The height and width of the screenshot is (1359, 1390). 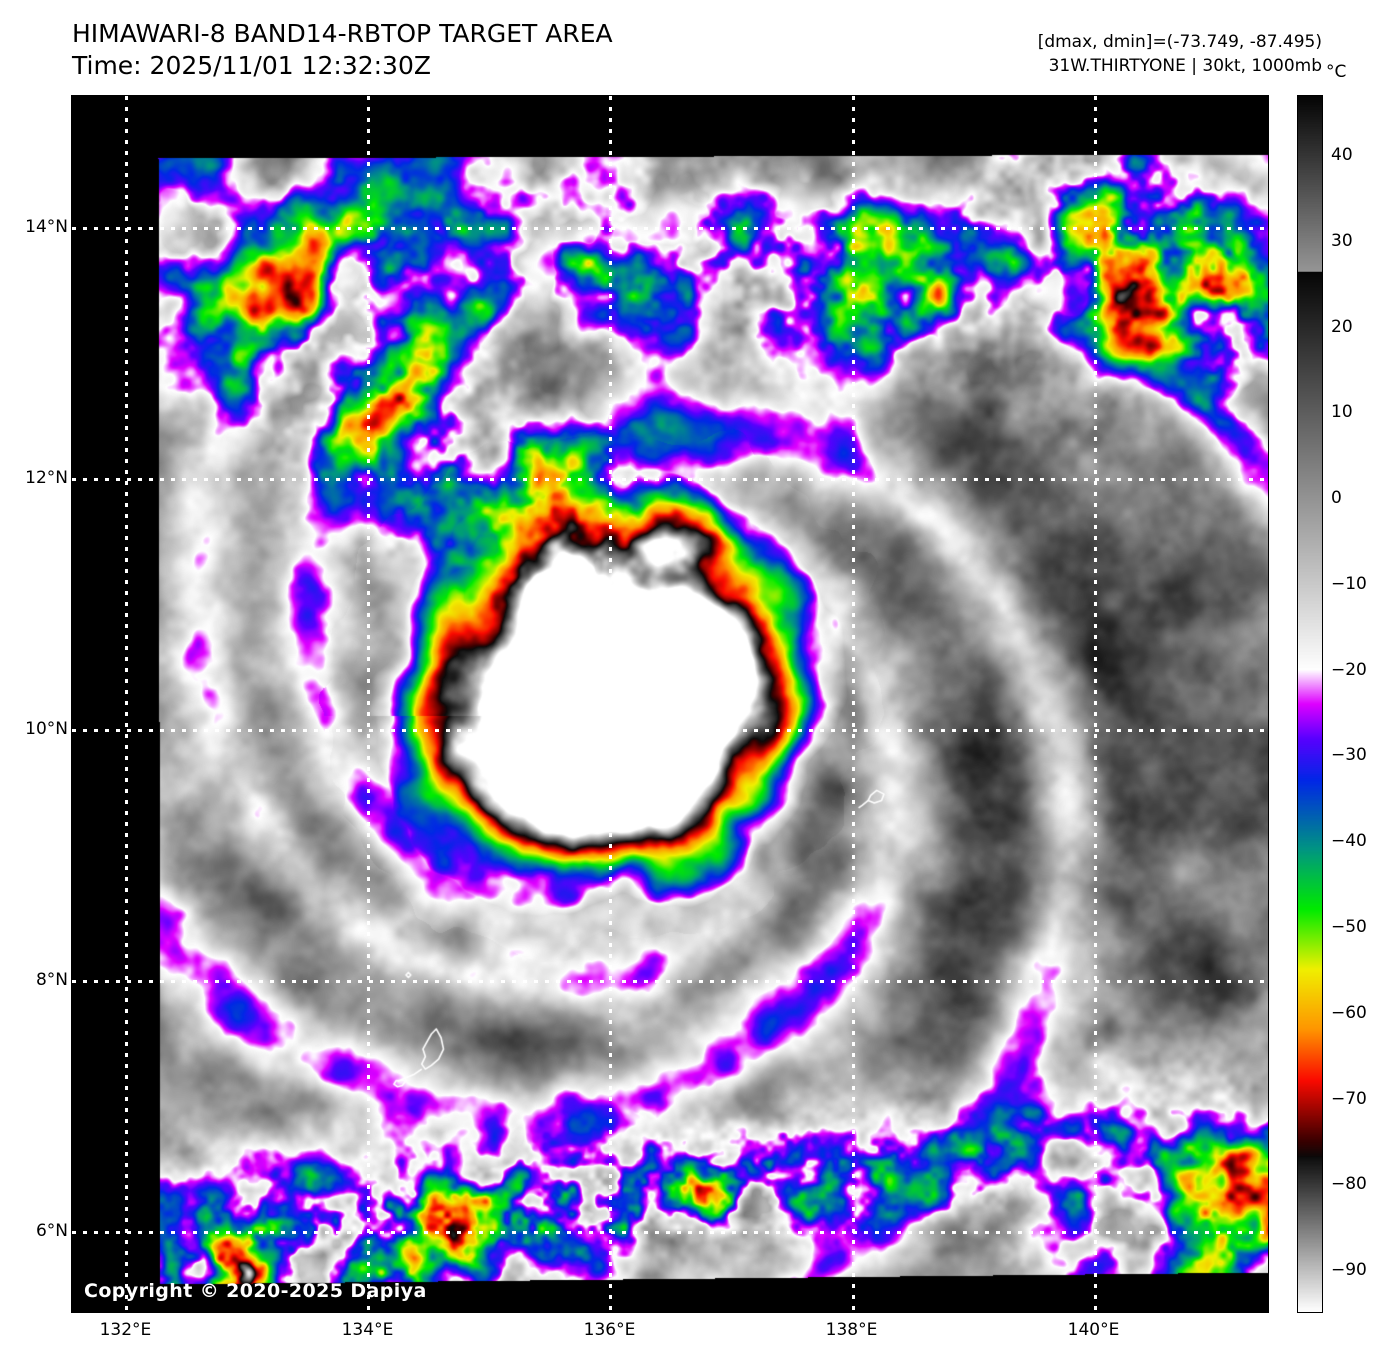 I want to click on colorbar-gradient, so click(x=1310, y=704).